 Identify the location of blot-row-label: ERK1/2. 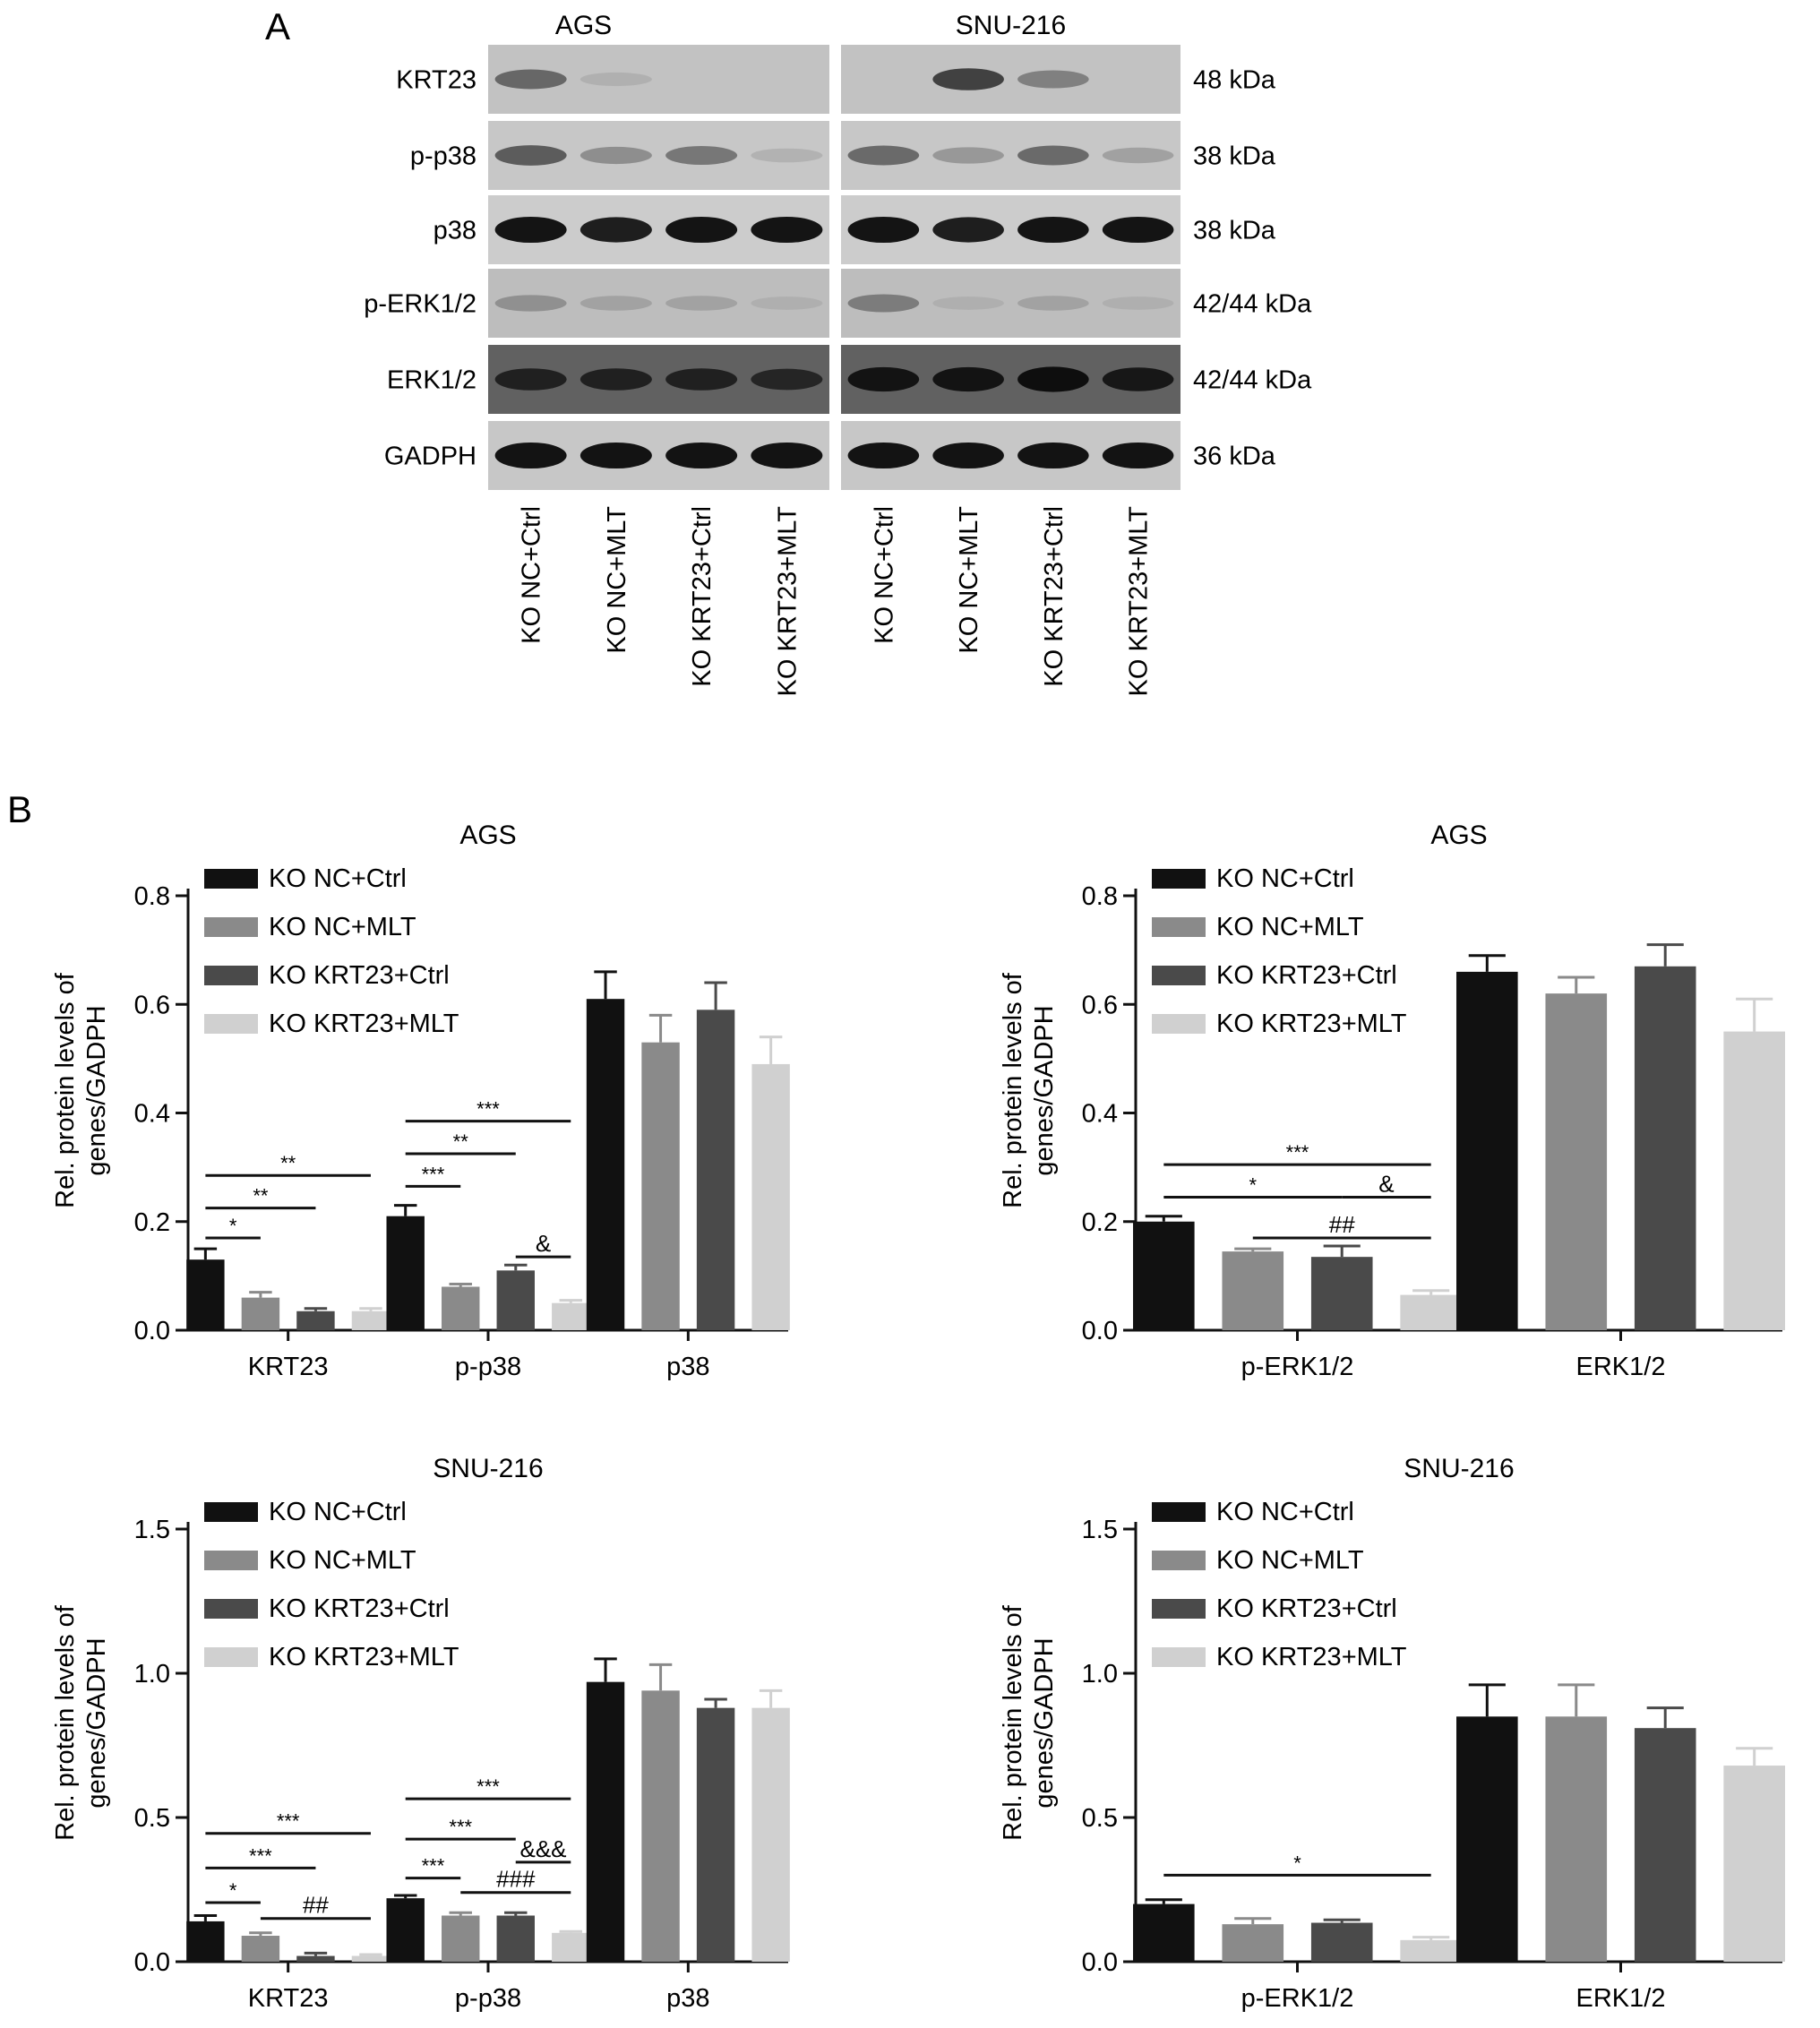
(431, 380).